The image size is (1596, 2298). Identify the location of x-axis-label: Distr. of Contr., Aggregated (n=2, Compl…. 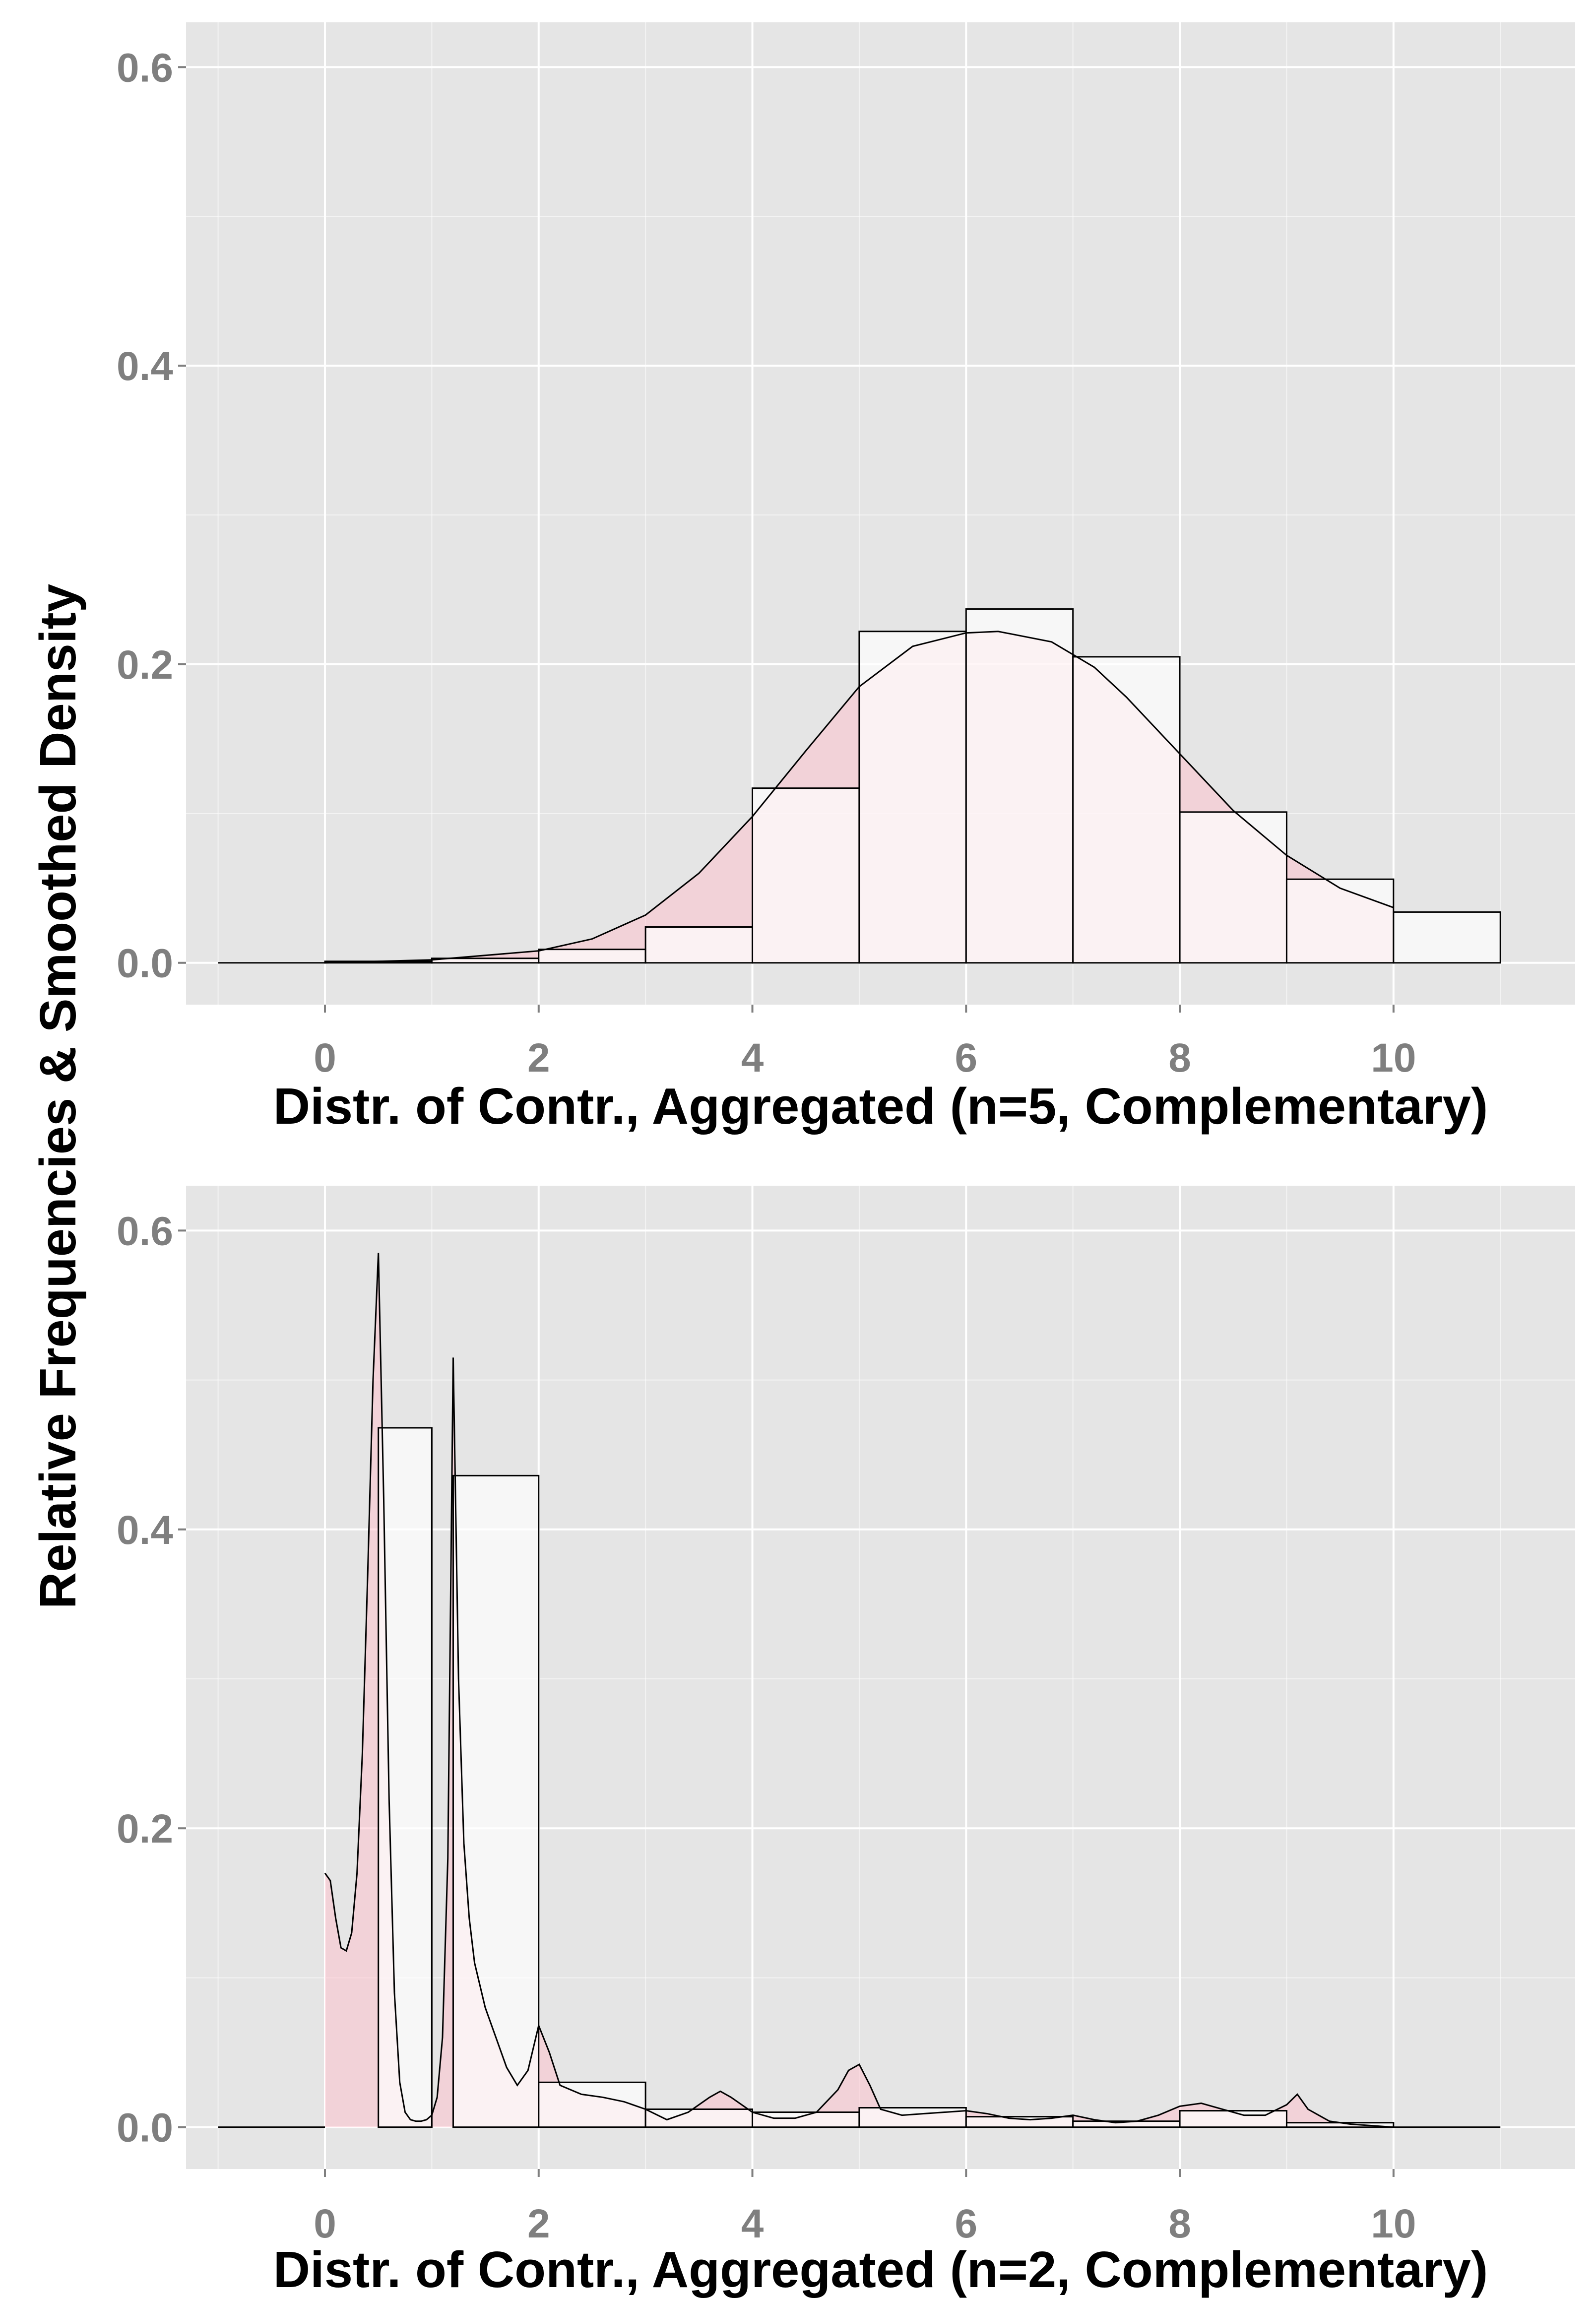
(880, 2269).